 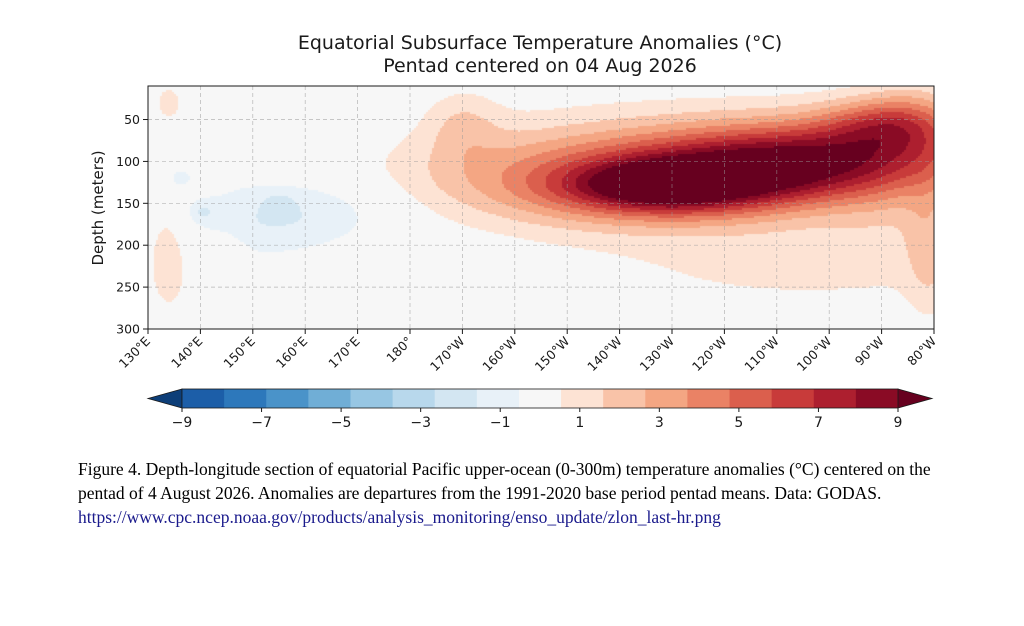 What do you see at coordinates (738, 423) in the screenshot?
I see `colorbar-tick-label: 5` at bounding box center [738, 423].